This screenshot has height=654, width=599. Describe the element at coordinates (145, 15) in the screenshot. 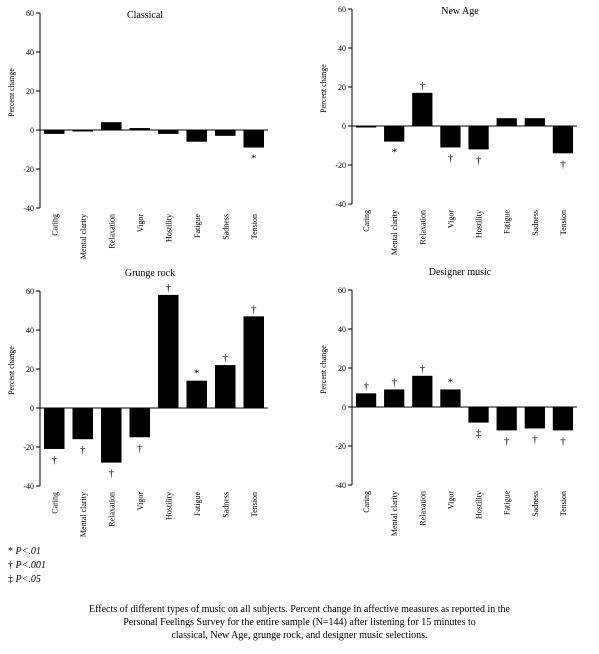

I see `chart-title: Classical` at that location.